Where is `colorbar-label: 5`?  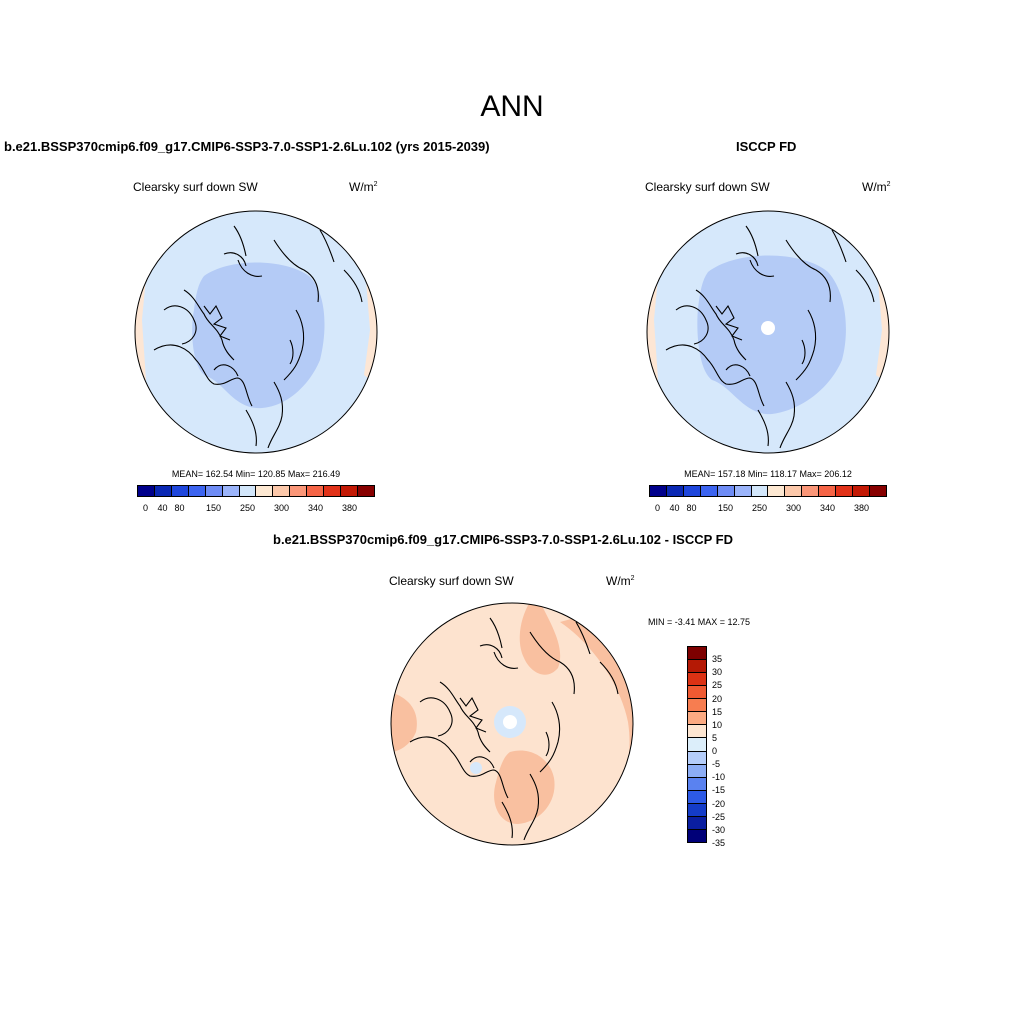
colorbar-label: 5 is located at coordinates (715, 737).